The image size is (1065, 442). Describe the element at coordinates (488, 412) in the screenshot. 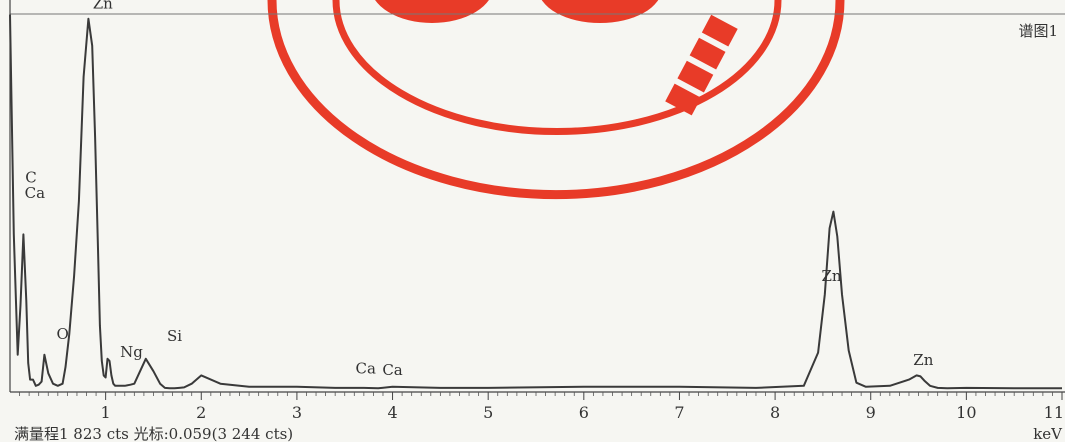

I see `x-tick-label: 5` at that location.